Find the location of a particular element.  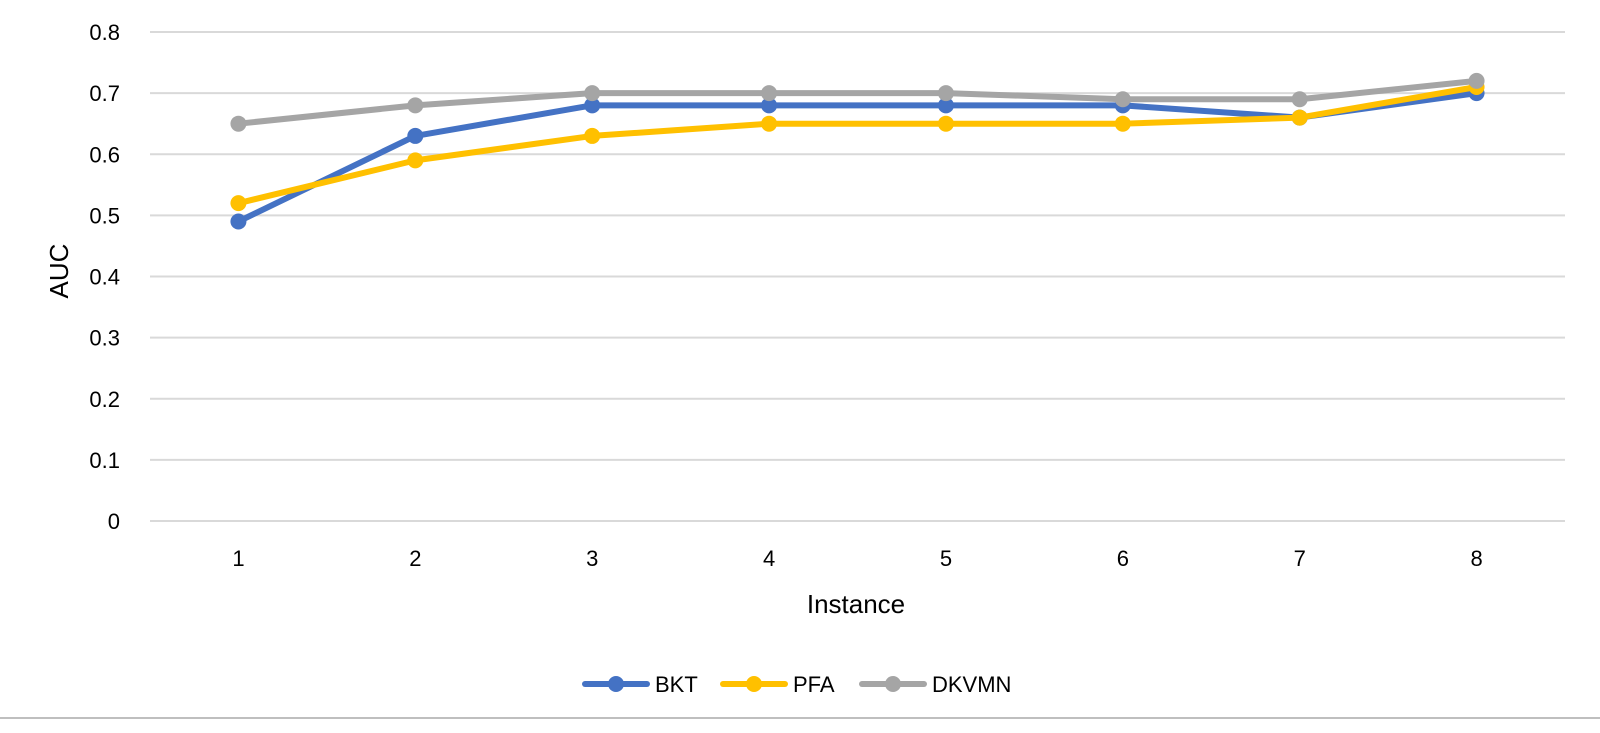

legend-item-dkvmn: DKVMN is located at coordinates (935, 684).